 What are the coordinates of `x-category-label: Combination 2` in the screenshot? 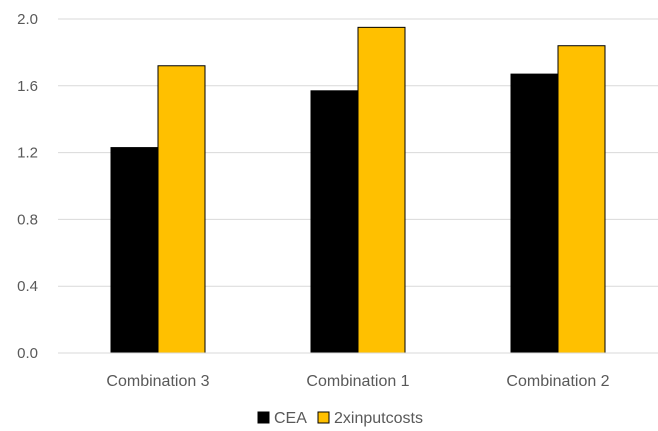 It's located at (557, 381).